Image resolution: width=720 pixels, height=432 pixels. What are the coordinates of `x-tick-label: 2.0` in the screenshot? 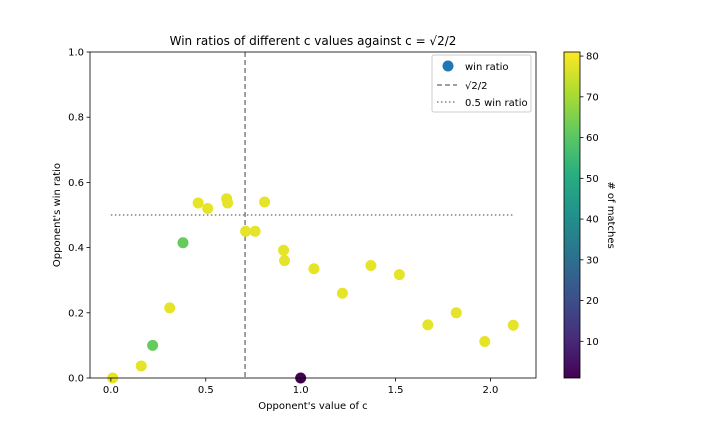 It's located at (490, 390).